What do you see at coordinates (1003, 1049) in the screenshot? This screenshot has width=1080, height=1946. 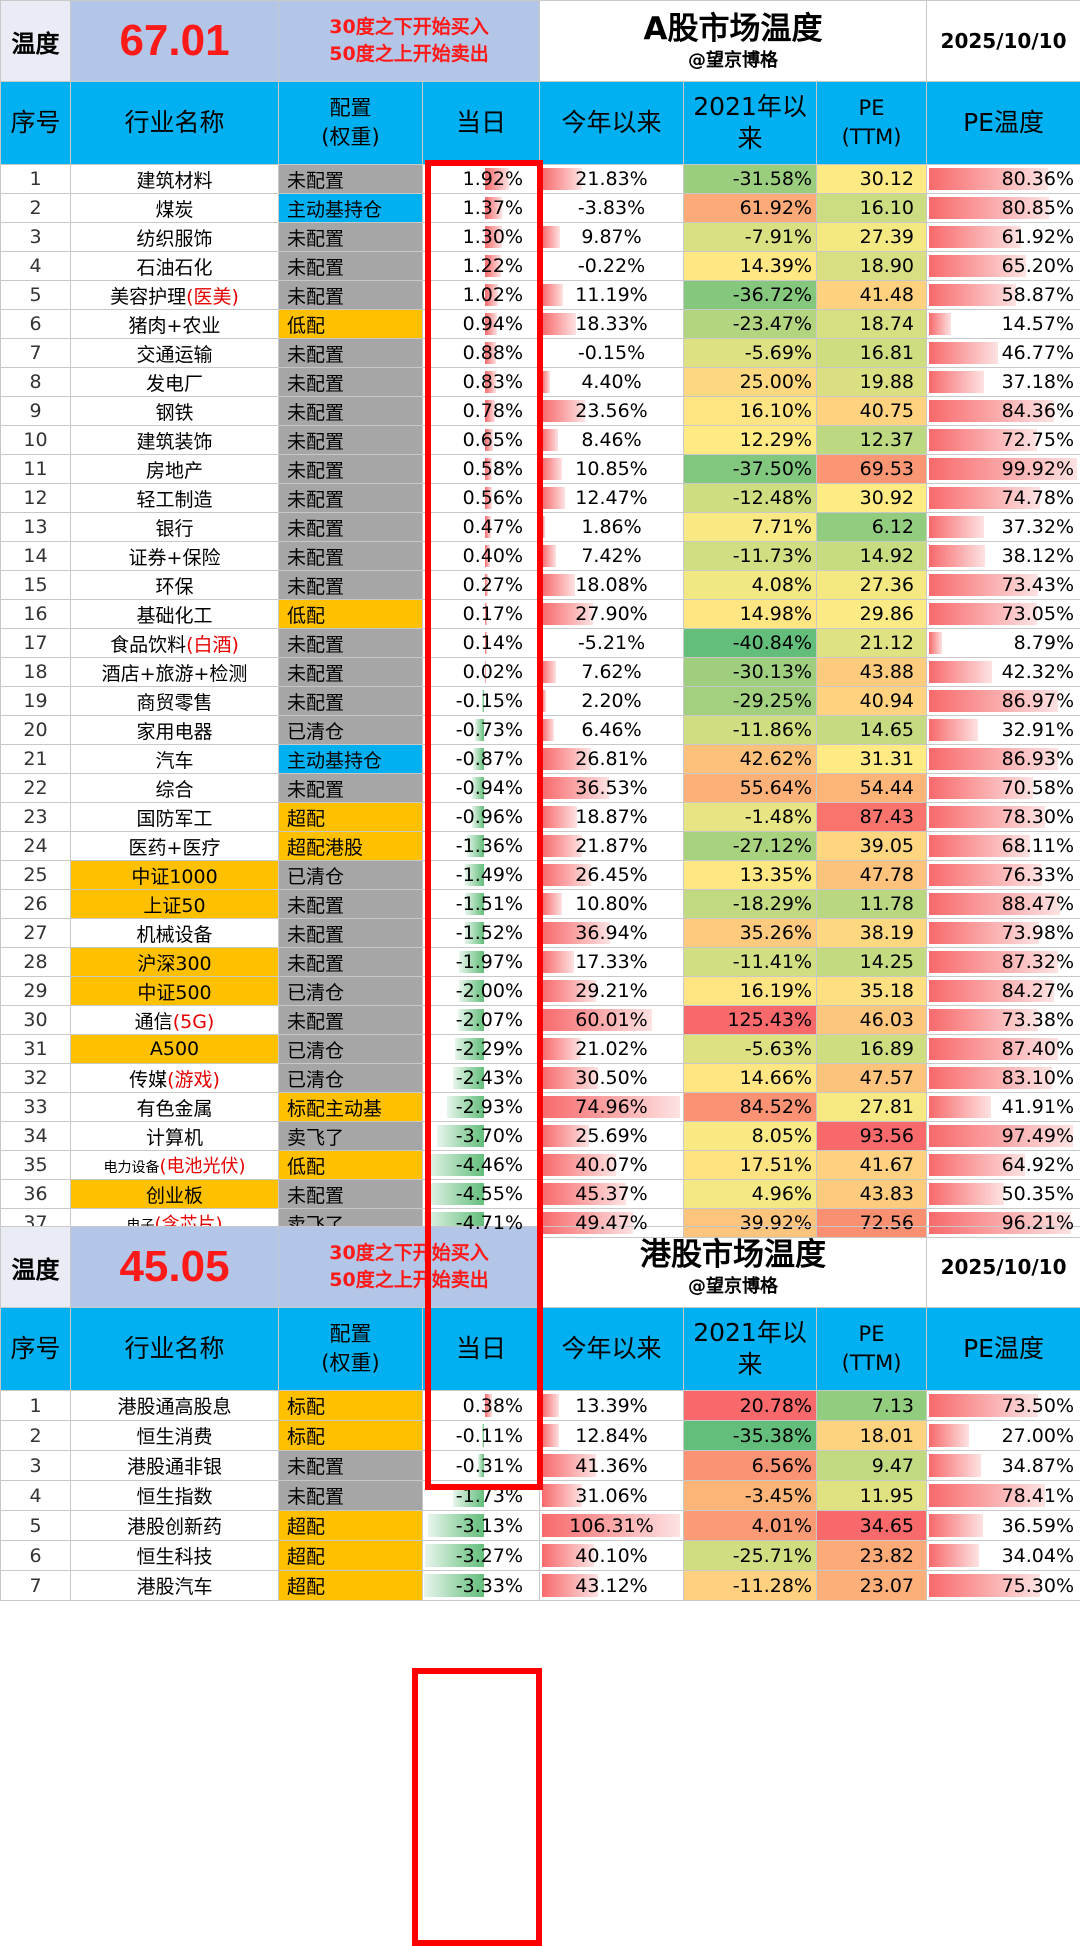 I see `pe-temperature: 87.40%` at bounding box center [1003, 1049].